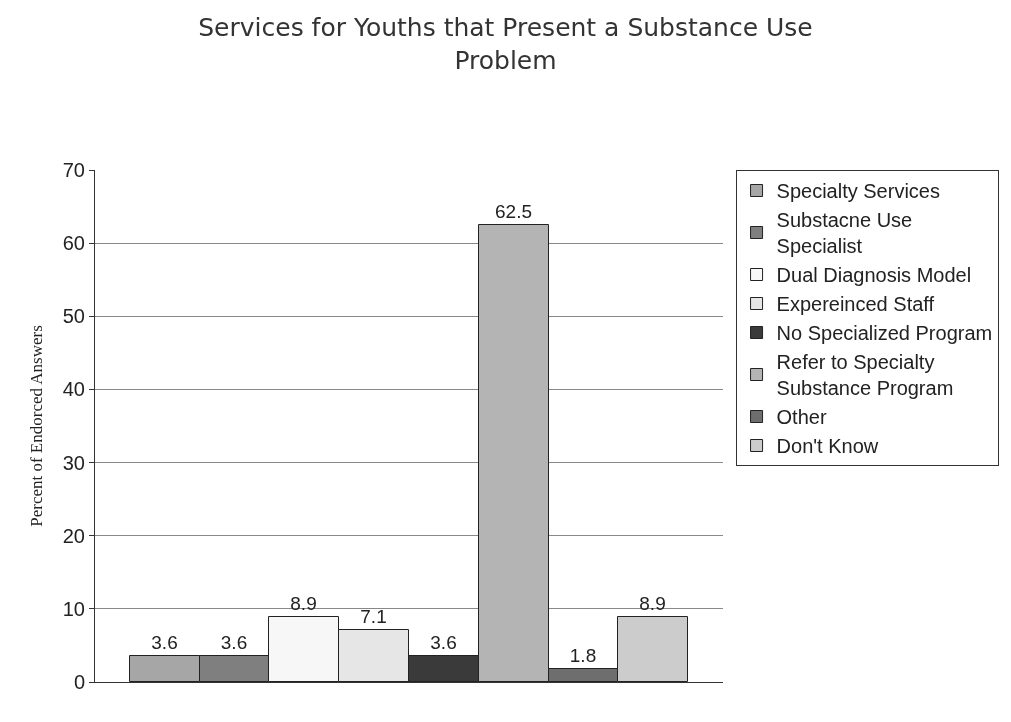 Image resolution: width=1011 pixels, height=722 pixels. What do you see at coordinates (827, 446) in the screenshot?
I see `legend-label: Don't Know` at bounding box center [827, 446].